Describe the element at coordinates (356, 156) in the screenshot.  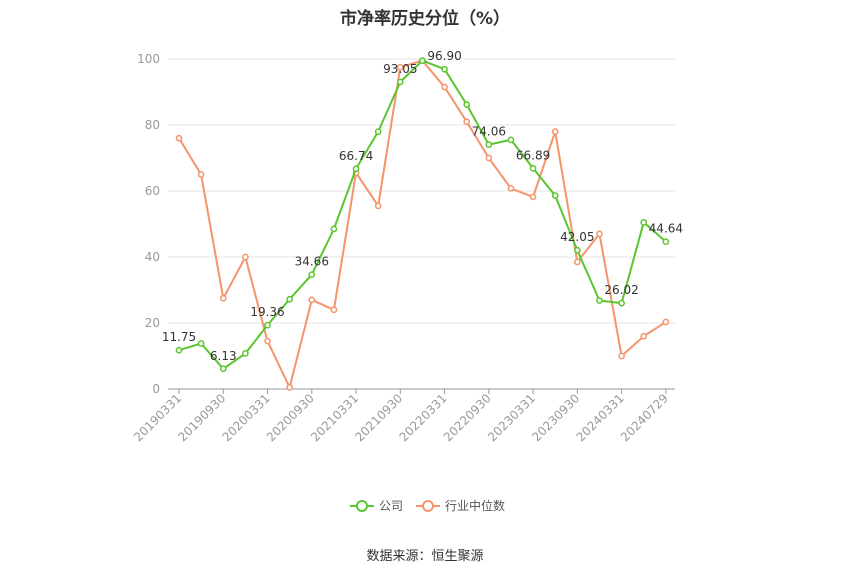
I see `data-label: 66.74` at that location.